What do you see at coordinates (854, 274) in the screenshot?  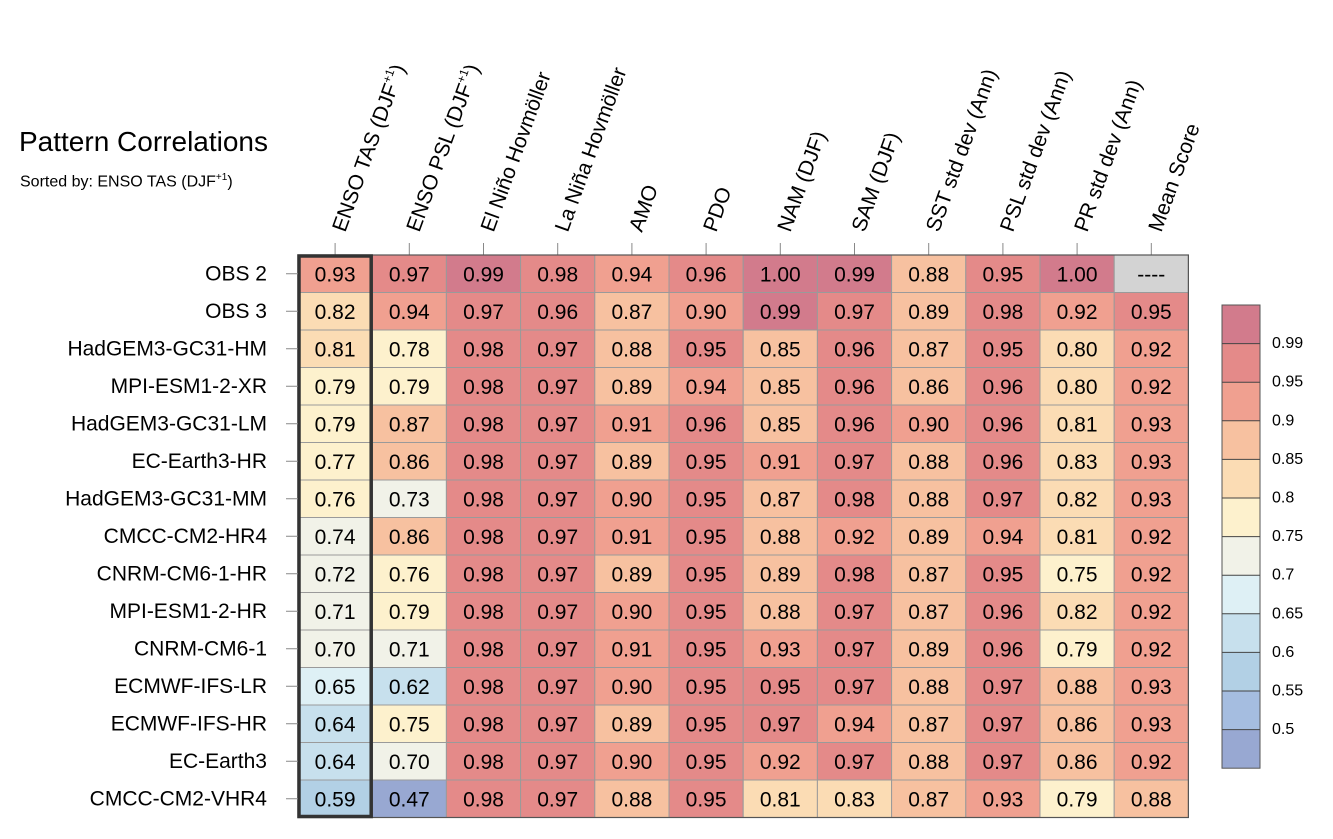 I see `cell-value: 0.99` at bounding box center [854, 274].